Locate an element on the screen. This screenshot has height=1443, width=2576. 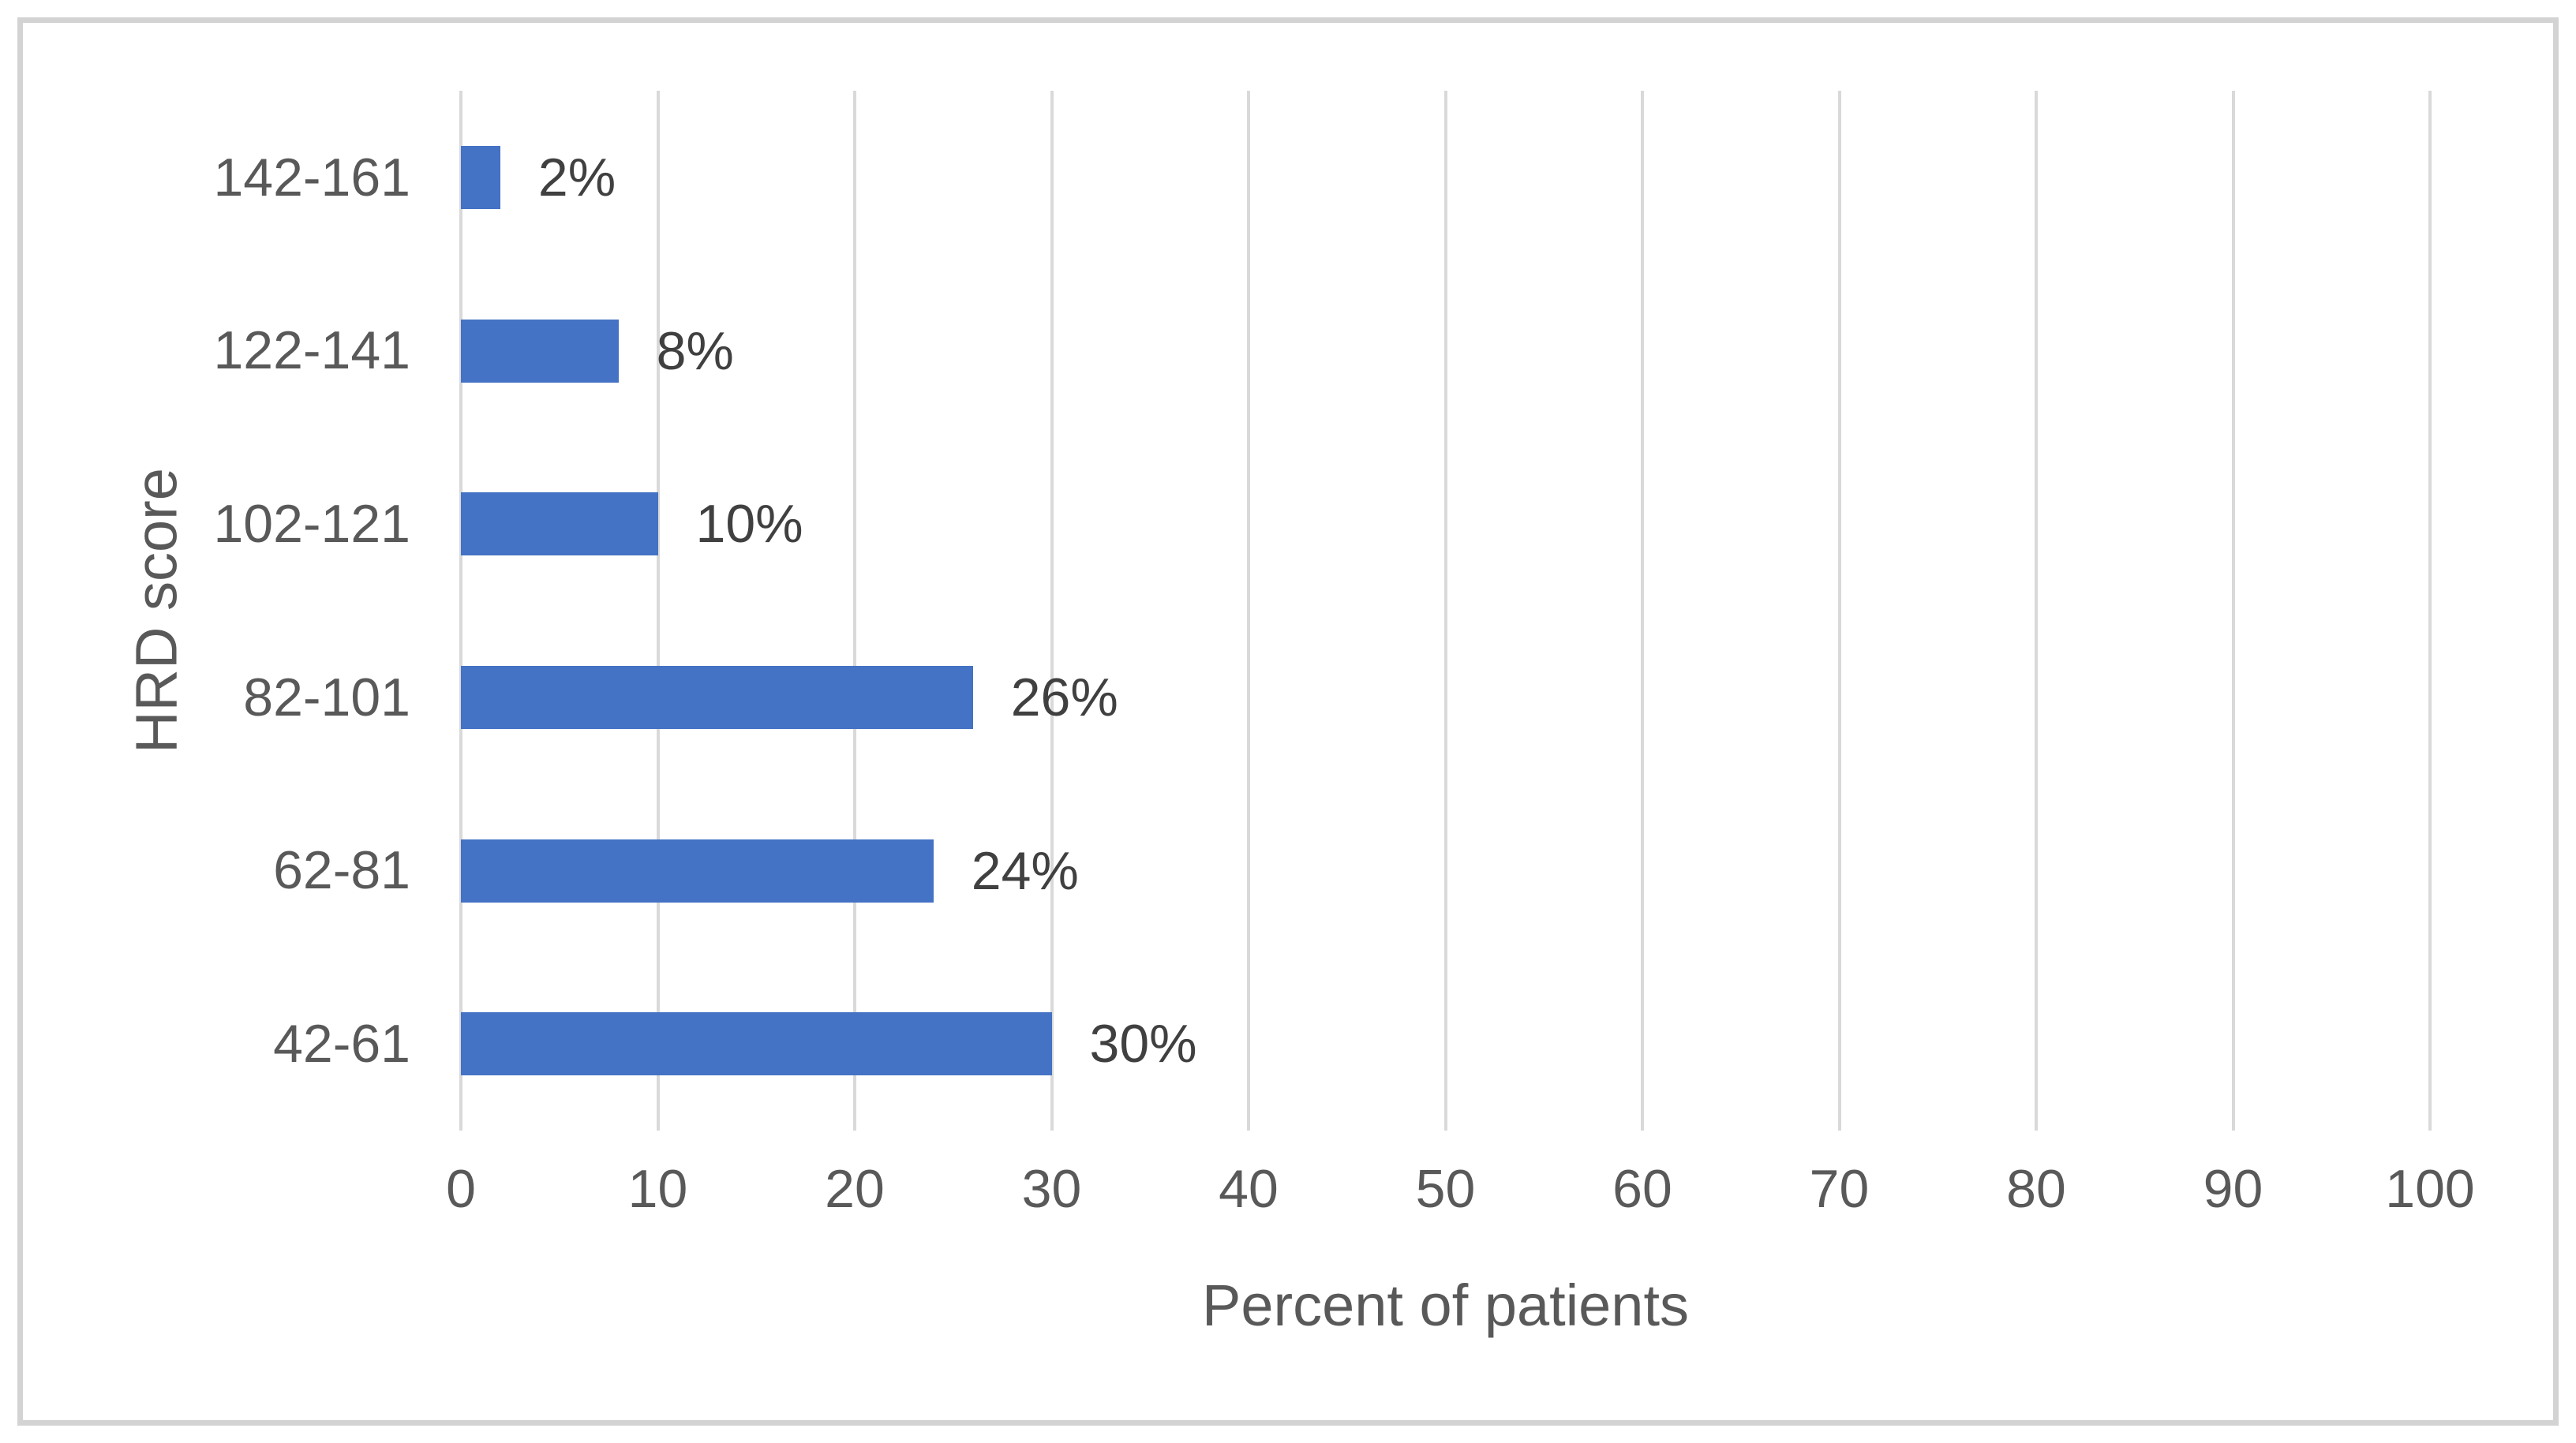
data-label: 26% is located at coordinates (1064, 697).